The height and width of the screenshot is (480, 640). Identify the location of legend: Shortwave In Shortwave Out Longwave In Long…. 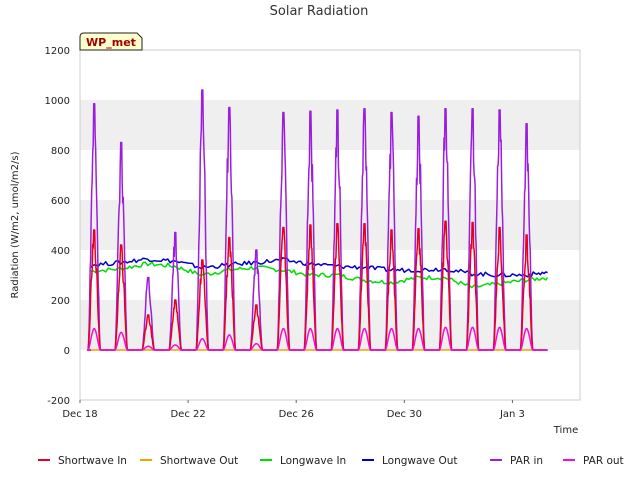
(331, 461).